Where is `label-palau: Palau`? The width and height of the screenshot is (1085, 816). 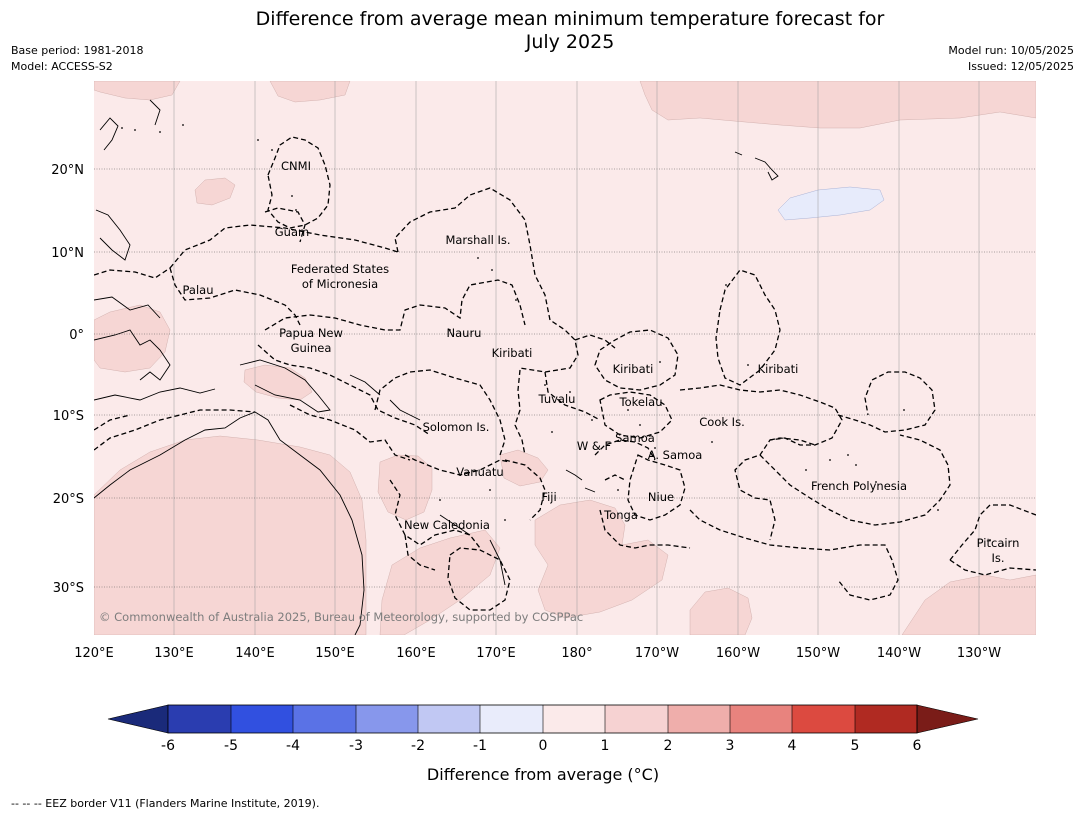 label-palau: Palau is located at coordinates (198, 290).